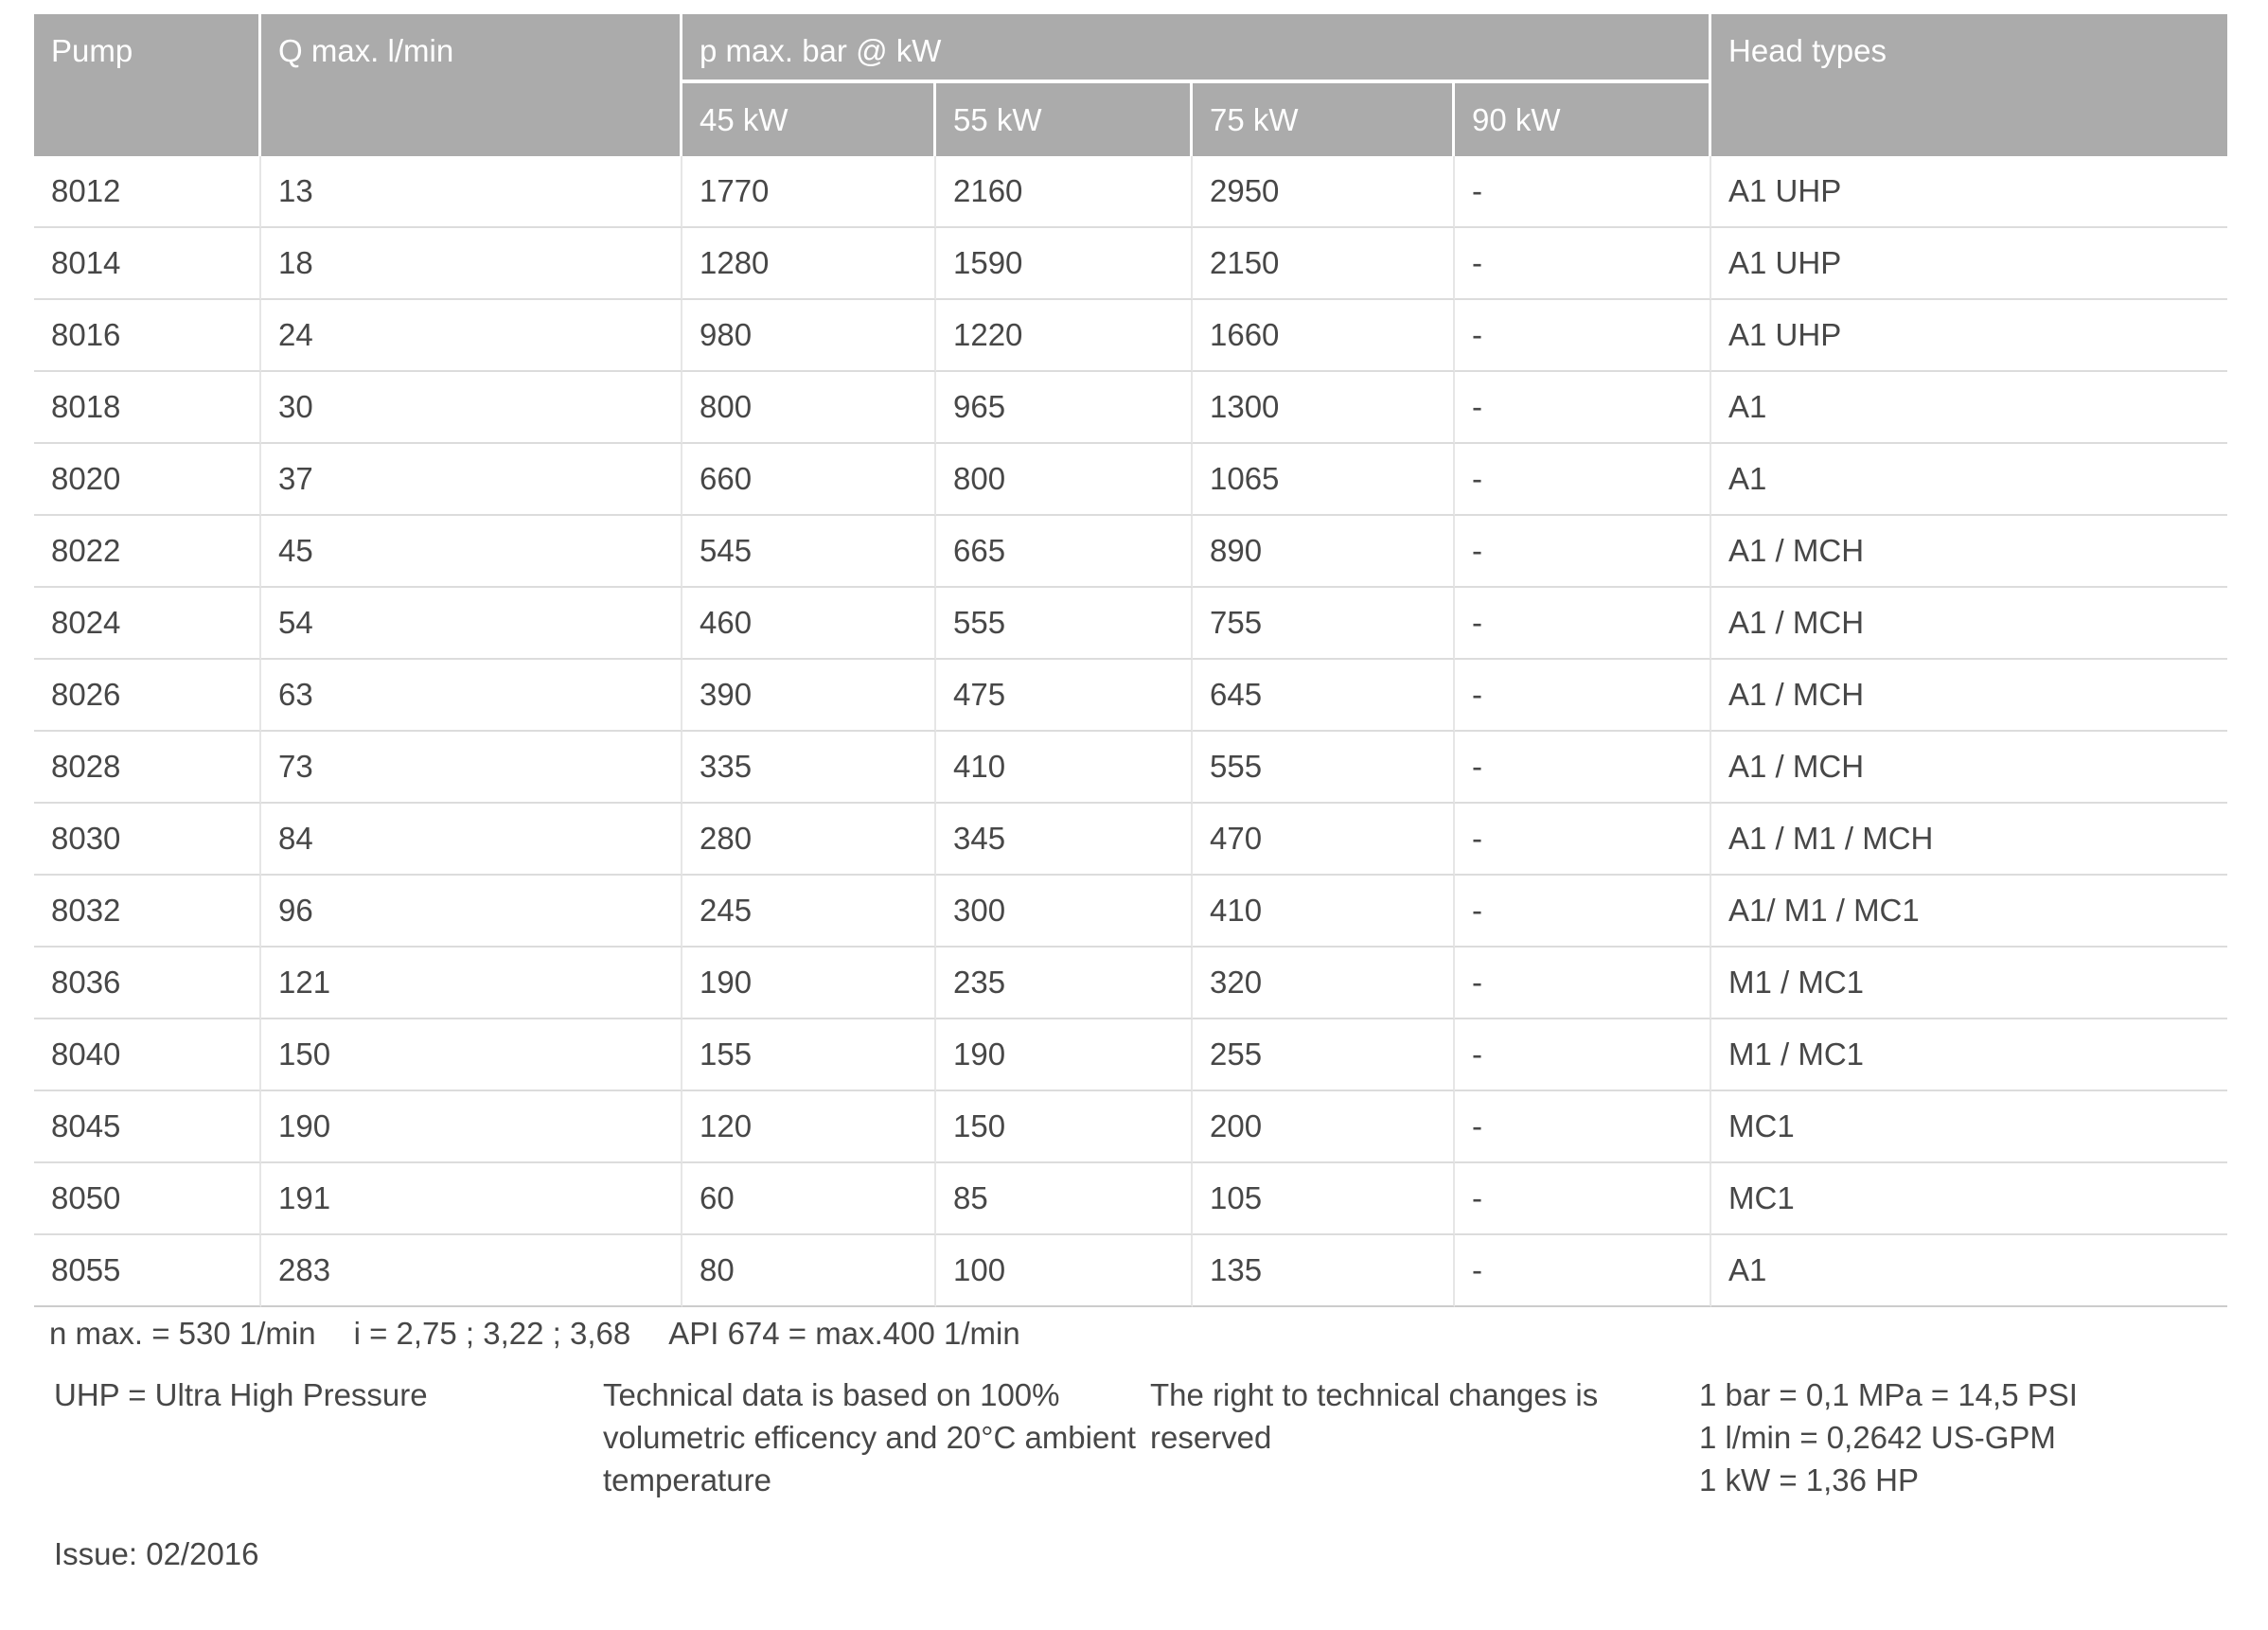 Image resolution: width=2268 pixels, height=1630 pixels. I want to click on cell-pump: 8024, so click(147, 624).